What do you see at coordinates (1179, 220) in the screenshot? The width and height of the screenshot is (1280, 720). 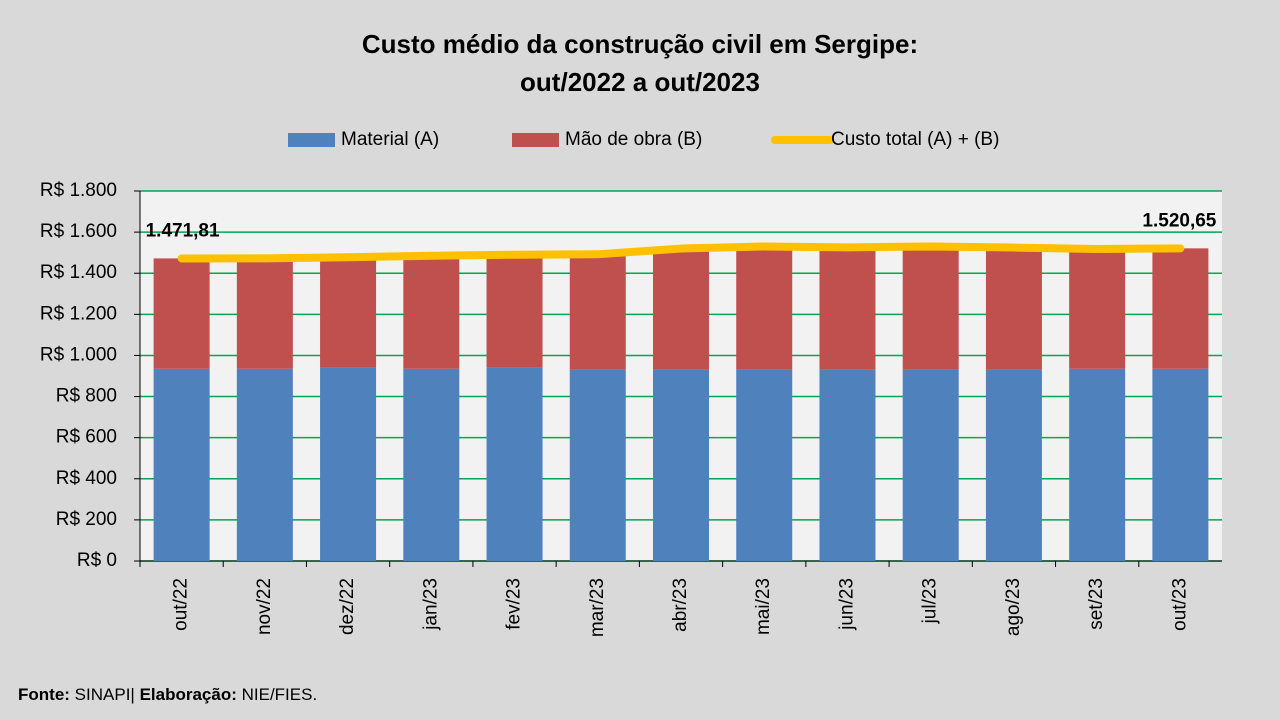 I see `data-label: 1.520,65` at bounding box center [1179, 220].